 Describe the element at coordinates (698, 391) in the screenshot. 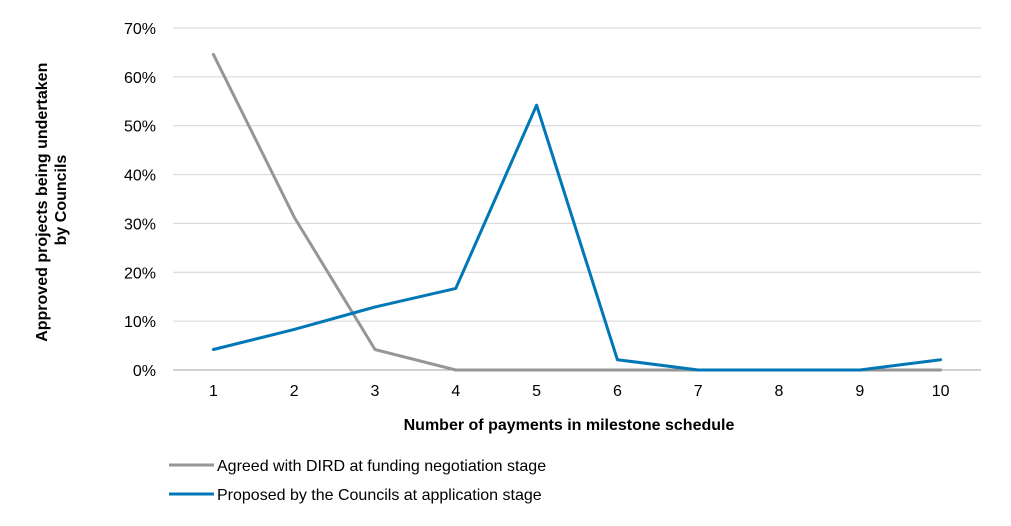

I see `x-tick-label: 7` at that location.